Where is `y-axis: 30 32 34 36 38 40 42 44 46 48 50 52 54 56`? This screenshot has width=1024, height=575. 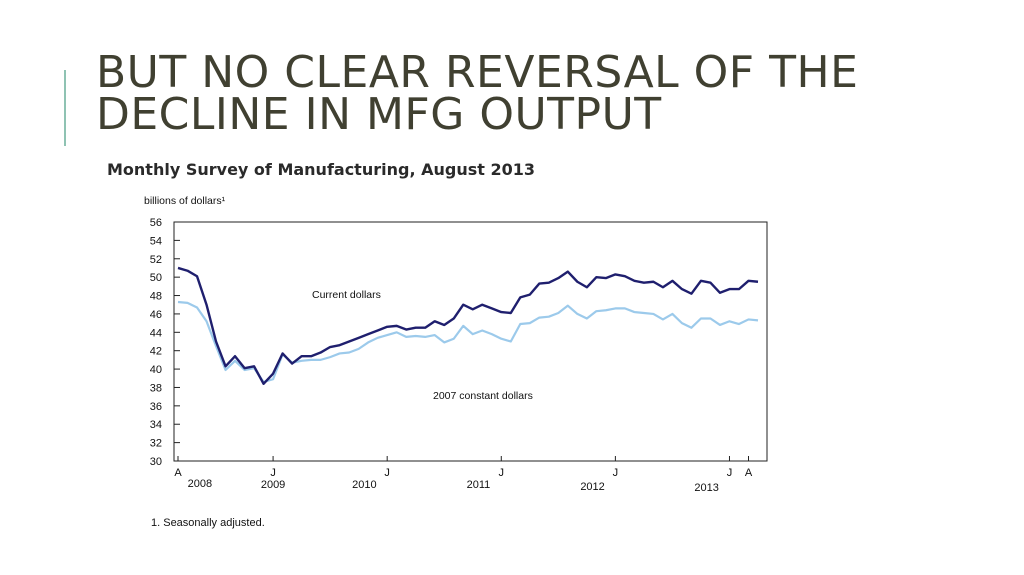
y-axis: 30 32 34 36 38 40 42 44 46 48 50 52 54 56 is located at coordinates (165, 342).